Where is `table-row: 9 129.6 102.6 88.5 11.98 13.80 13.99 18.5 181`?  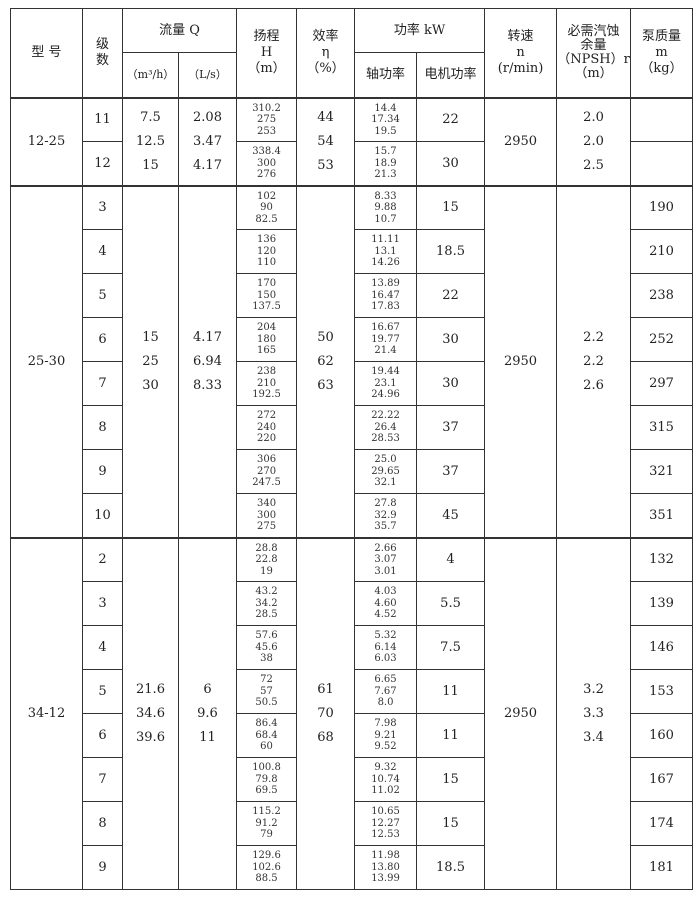
table-row: 9 129.6 102.6 88.5 11.98 13.80 13.99 18.5 181 is located at coordinates (352, 867).